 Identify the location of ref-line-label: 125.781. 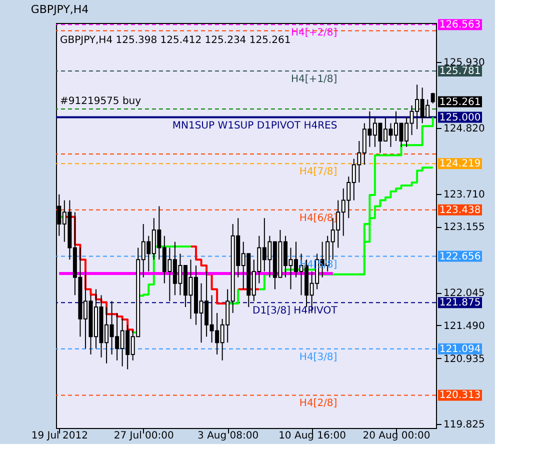
(460, 71).